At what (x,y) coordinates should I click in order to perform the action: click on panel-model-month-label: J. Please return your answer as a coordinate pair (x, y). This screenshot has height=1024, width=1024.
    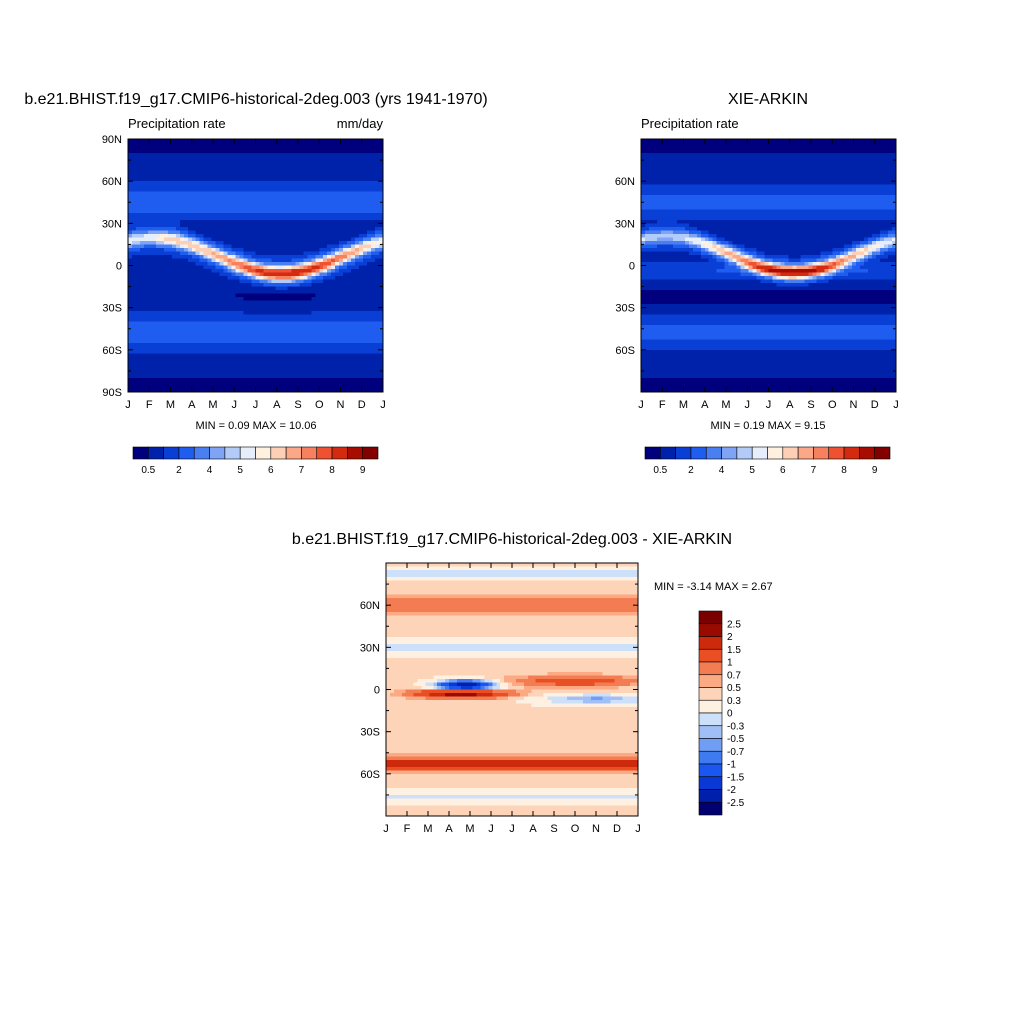
    Looking at the image, I should click on (235, 405).